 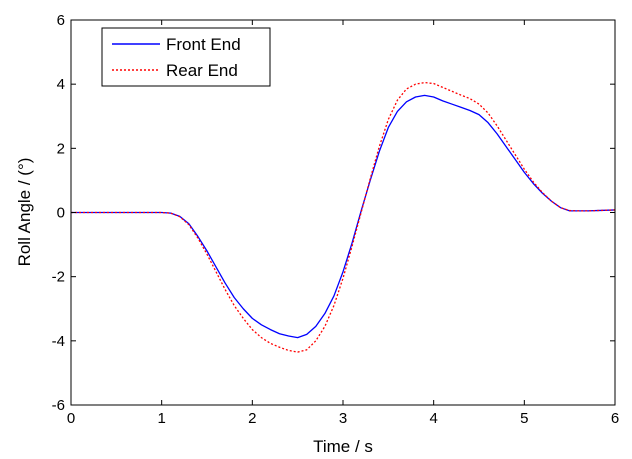 I want to click on x-axis-title: Time / s, so click(x=343, y=446).